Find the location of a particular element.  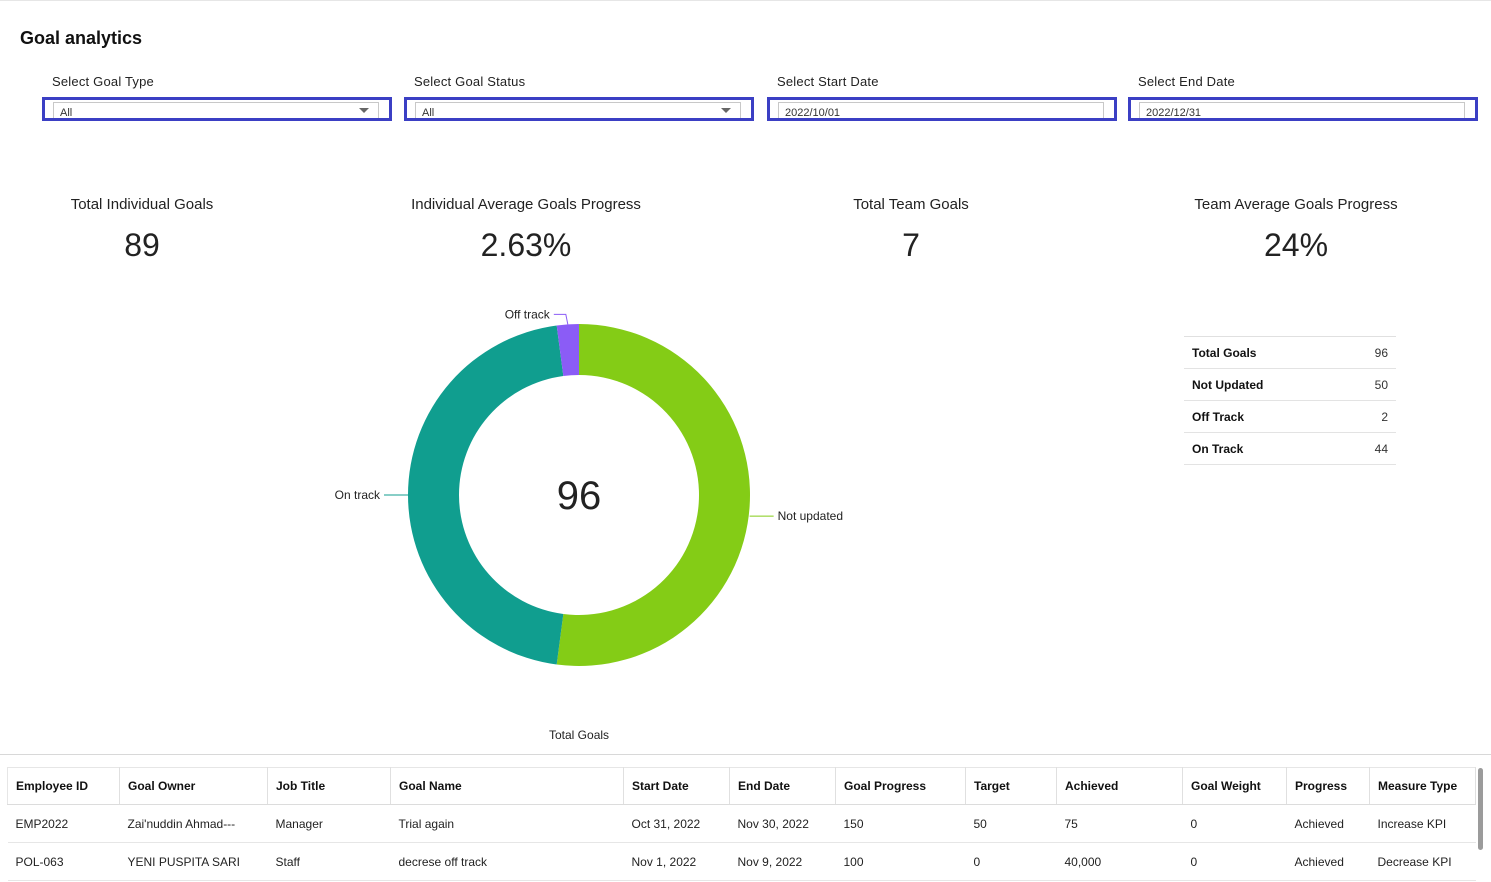

end-date-value: 2022/12/31 is located at coordinates (1302, 110).